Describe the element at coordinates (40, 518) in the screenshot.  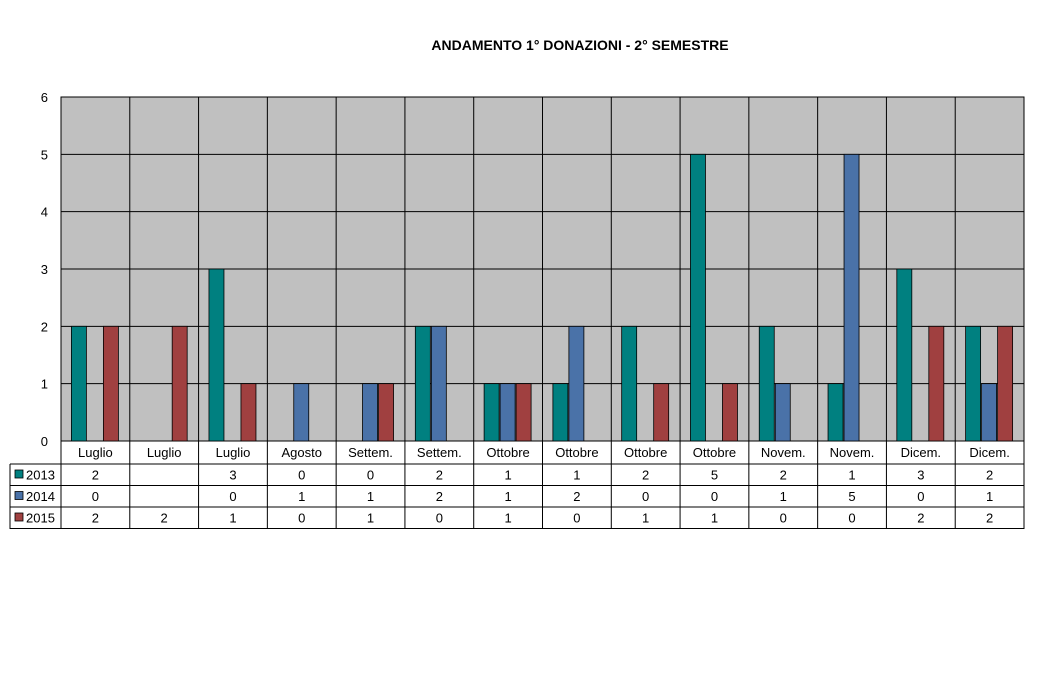
I see `legend-label: 2015` at that location.